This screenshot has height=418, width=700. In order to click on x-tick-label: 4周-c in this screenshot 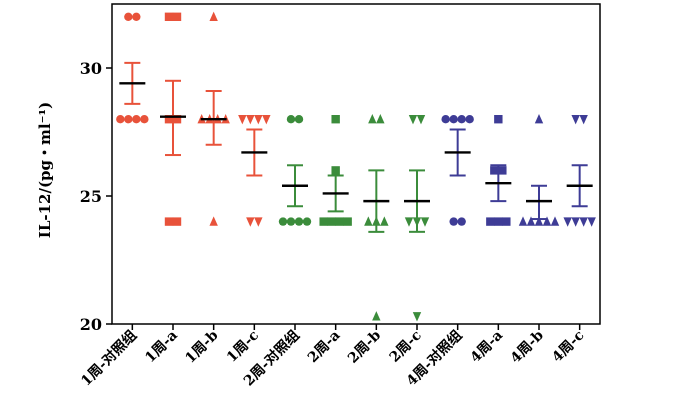, I will do `click(568, 347)`.